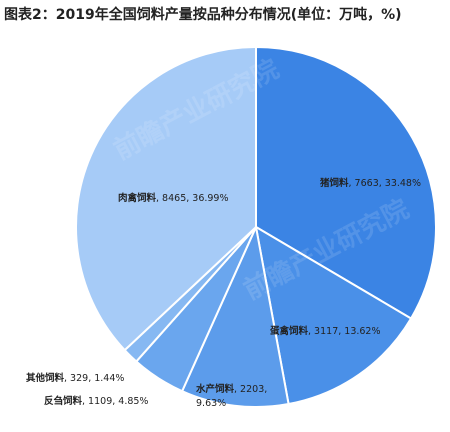 This screenshot has height=432, width=450. What do you see at coordinates (96, 401) in the screenshot?
I see `slice-label-4: 反刍饲料, 1109, 4.85%` at bounding box center [96, 401].